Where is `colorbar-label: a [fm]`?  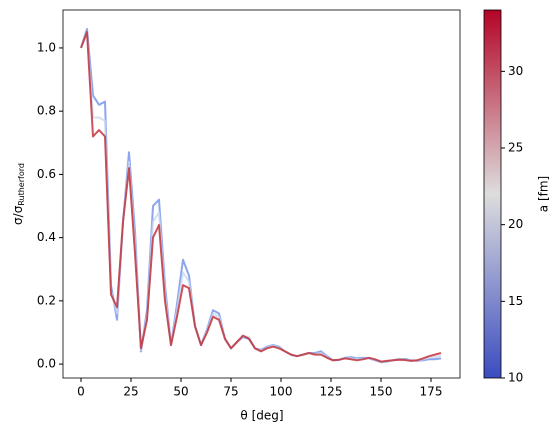 colorbar-label: a [fm] is located at coordinates (544, 194).